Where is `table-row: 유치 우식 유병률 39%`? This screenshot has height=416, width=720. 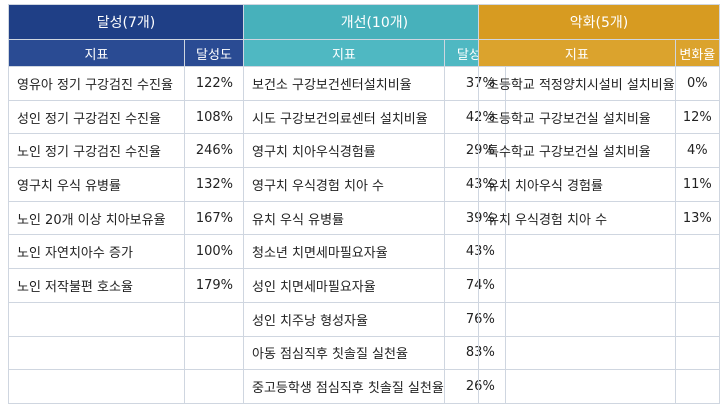
table-row: 유치 우식 유병률 39% is located at coordinates (374, 218).